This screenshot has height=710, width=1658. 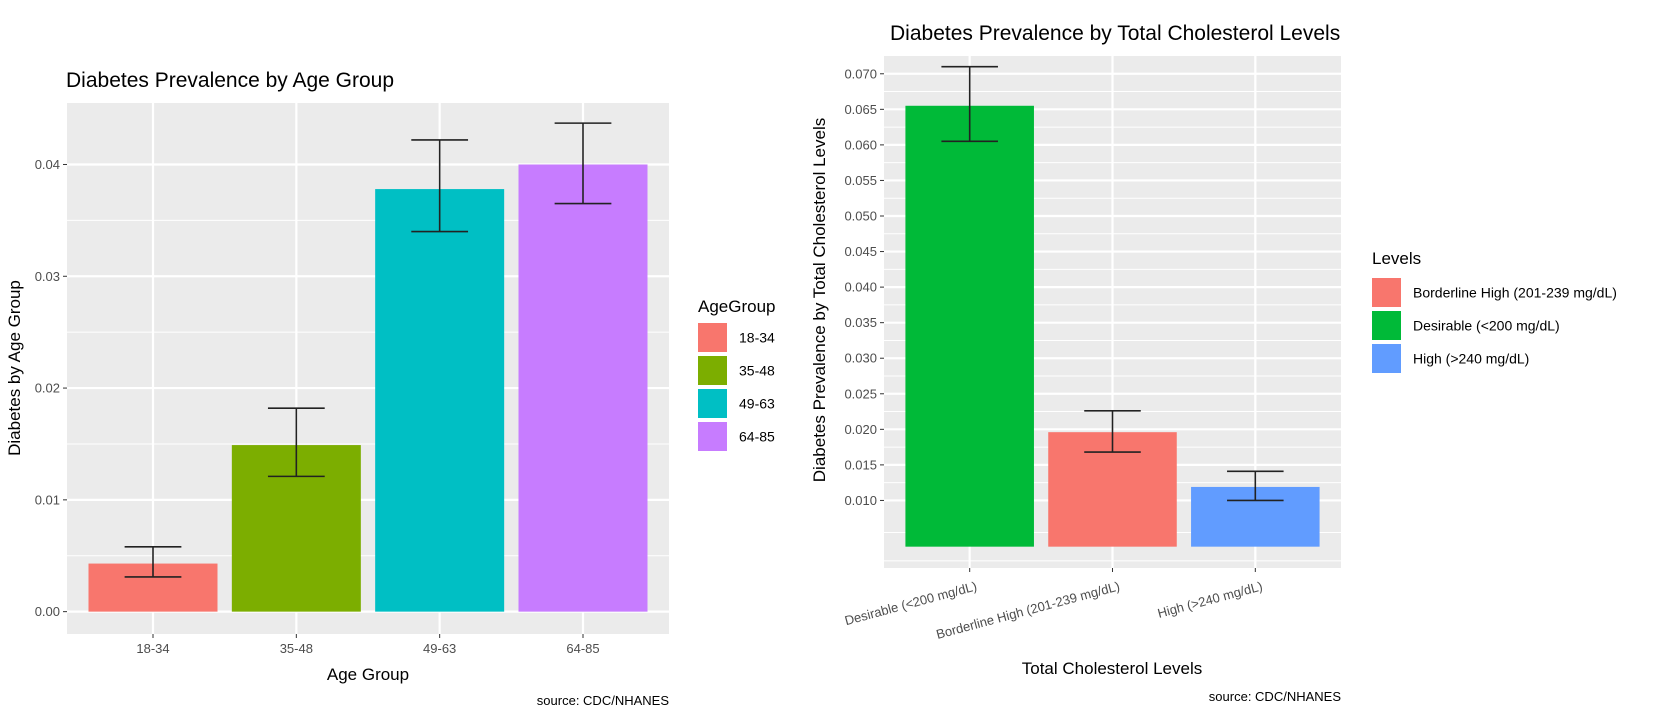 I want to click on y-tick-label: 0.01, so click(x=47, y=499).